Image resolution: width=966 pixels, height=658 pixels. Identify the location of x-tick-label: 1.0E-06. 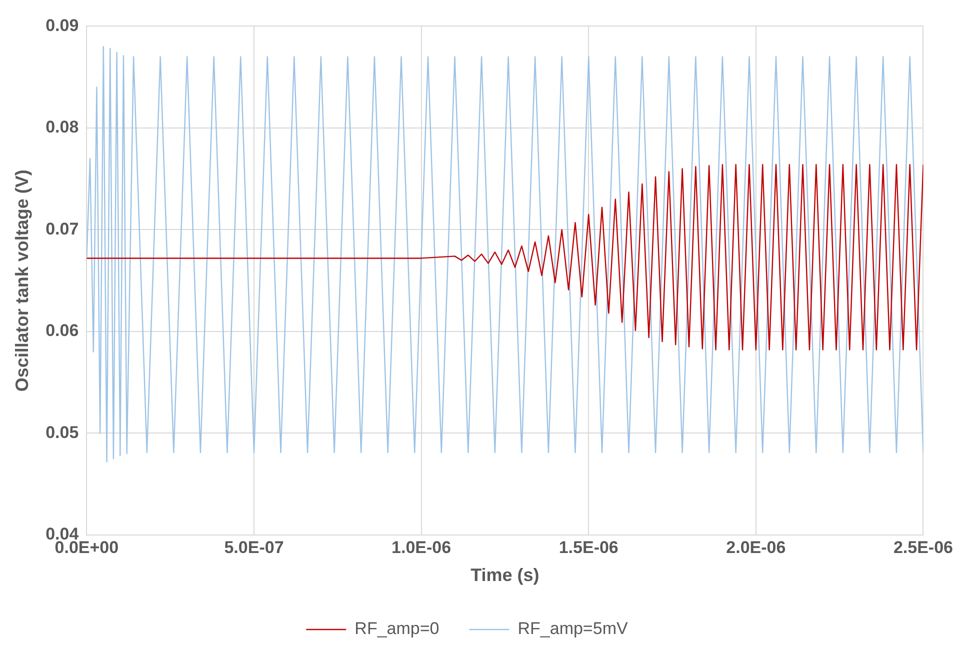
(422, 547).